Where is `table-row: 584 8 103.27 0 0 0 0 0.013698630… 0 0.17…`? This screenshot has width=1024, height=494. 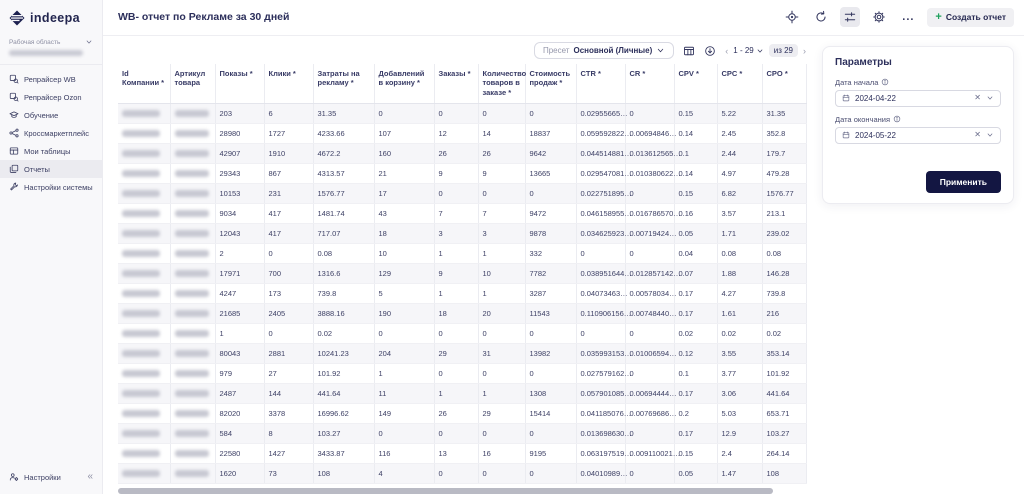
table-row: 584 8 103.27 0 0 0 0 0.013698630… 0 0.17… is located at coordinates (462, 433).